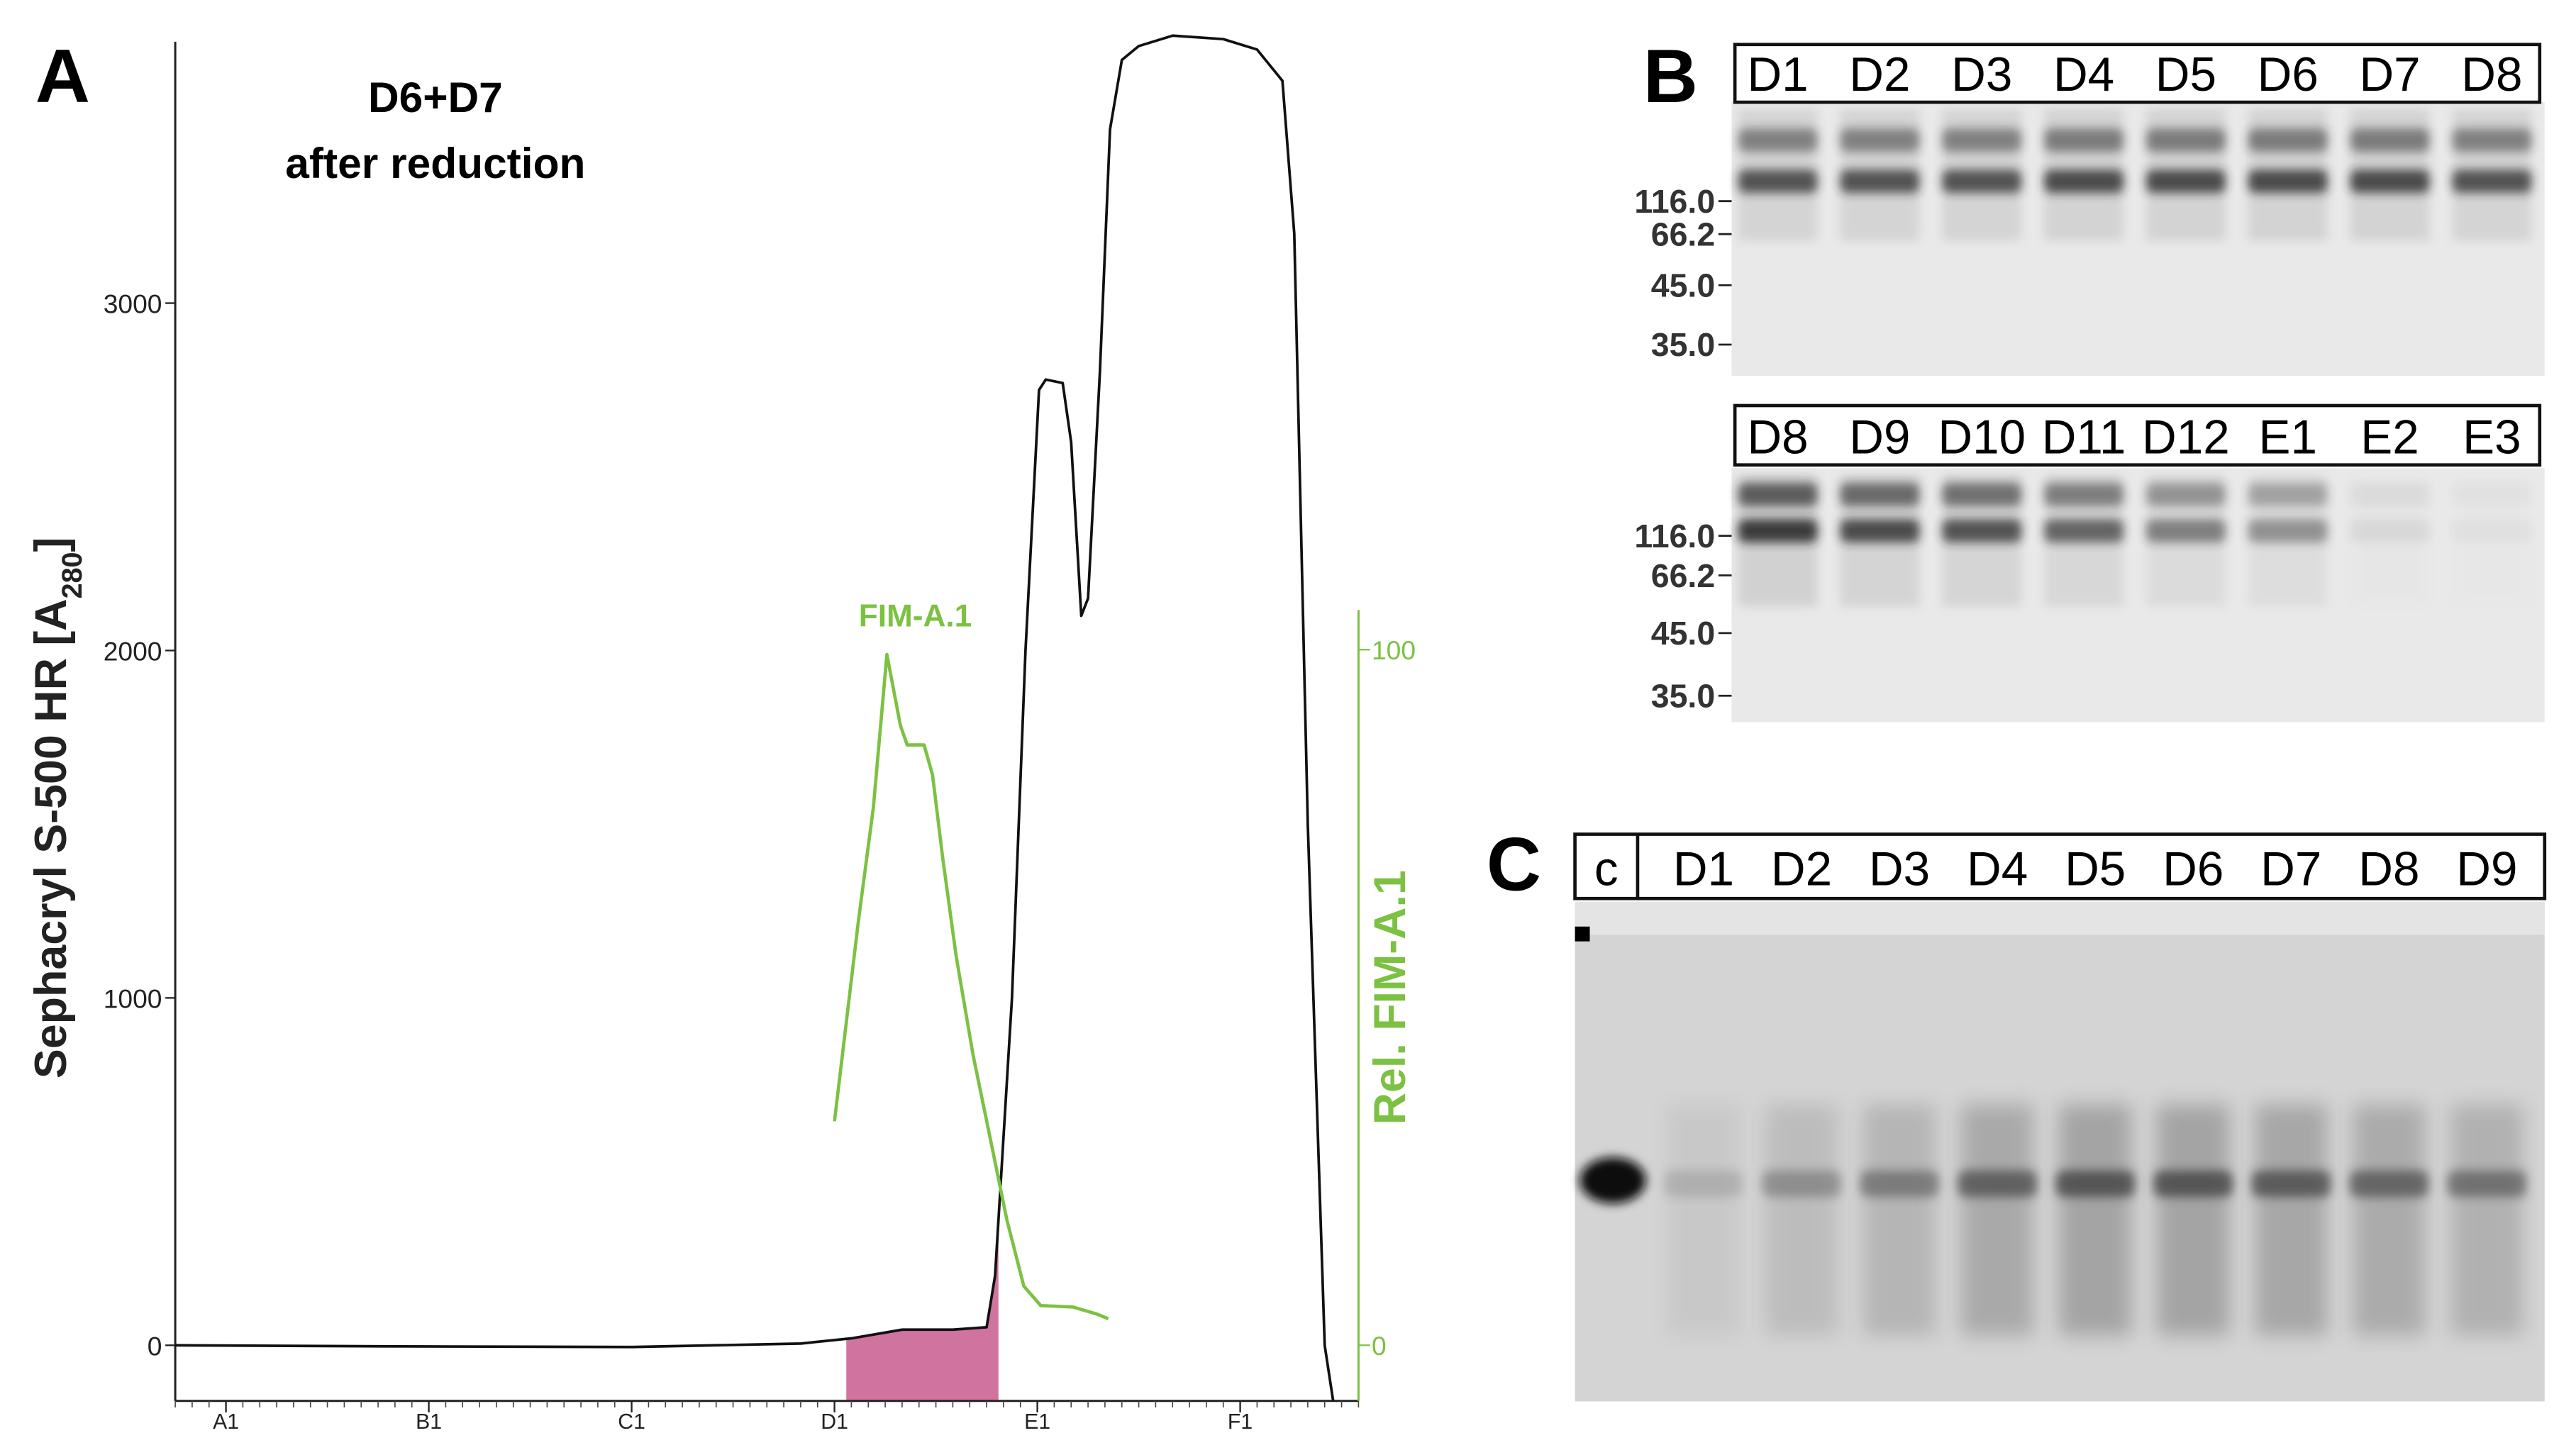  Describe the element at coordinates (2186, 438) in the screenshot. I see `lane-label: D12` at that location.